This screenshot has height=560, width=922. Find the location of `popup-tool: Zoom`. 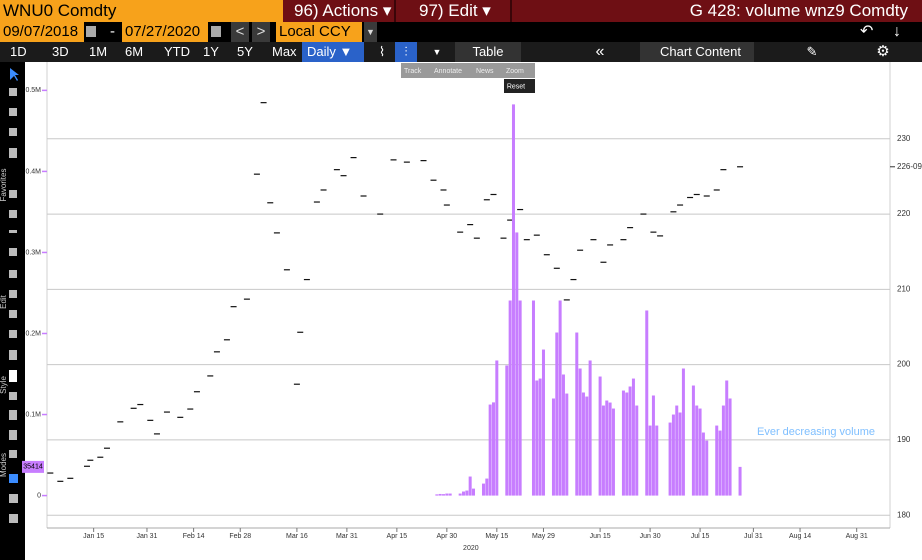

popup-tool: Zoom is located at coordinates (515, 71).